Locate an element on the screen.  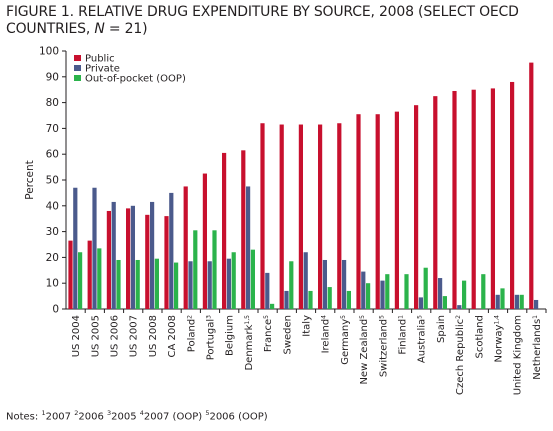
notes-prefix: Notes: is located at coordinates (24, 417).